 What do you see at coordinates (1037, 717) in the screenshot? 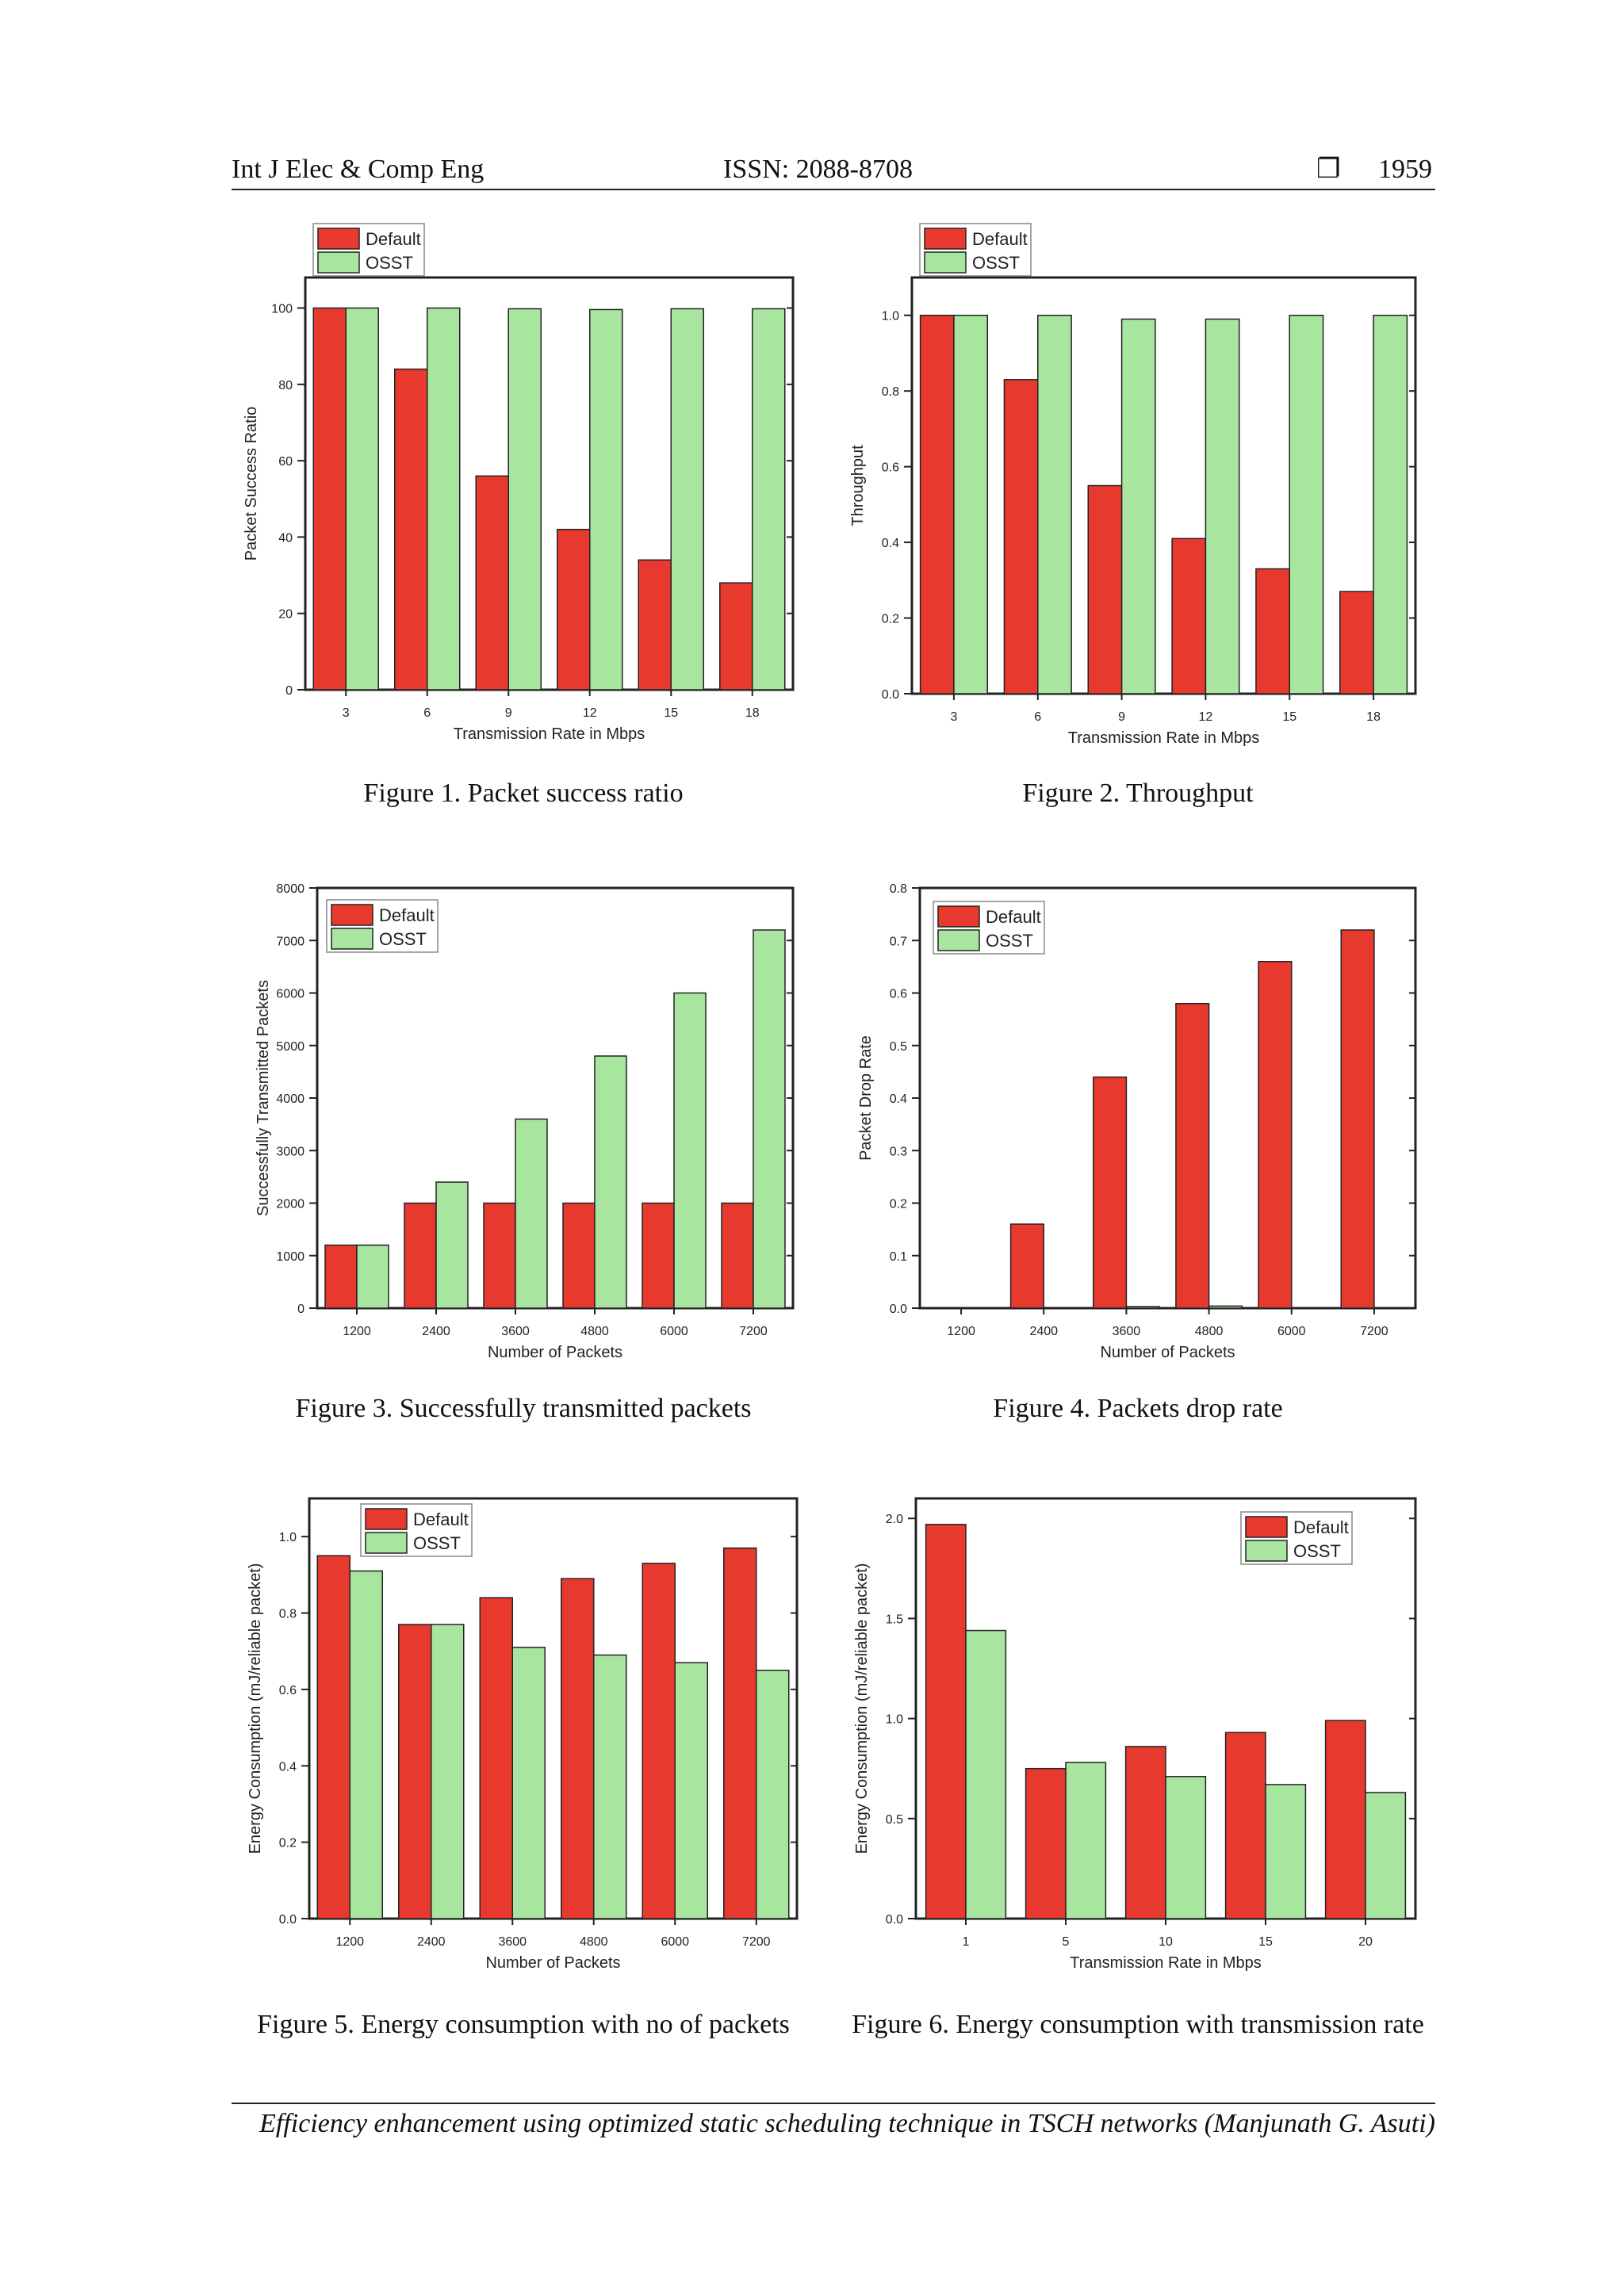
I see `x-tick-label: 6` at bounding box center [1037, 717].